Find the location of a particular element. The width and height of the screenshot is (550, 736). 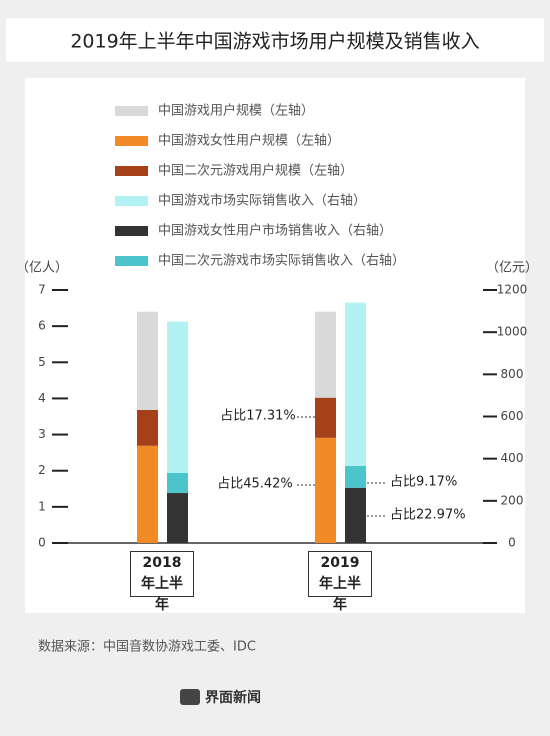

y-axis-label: （亿人） is located at coordinates (42, 268).